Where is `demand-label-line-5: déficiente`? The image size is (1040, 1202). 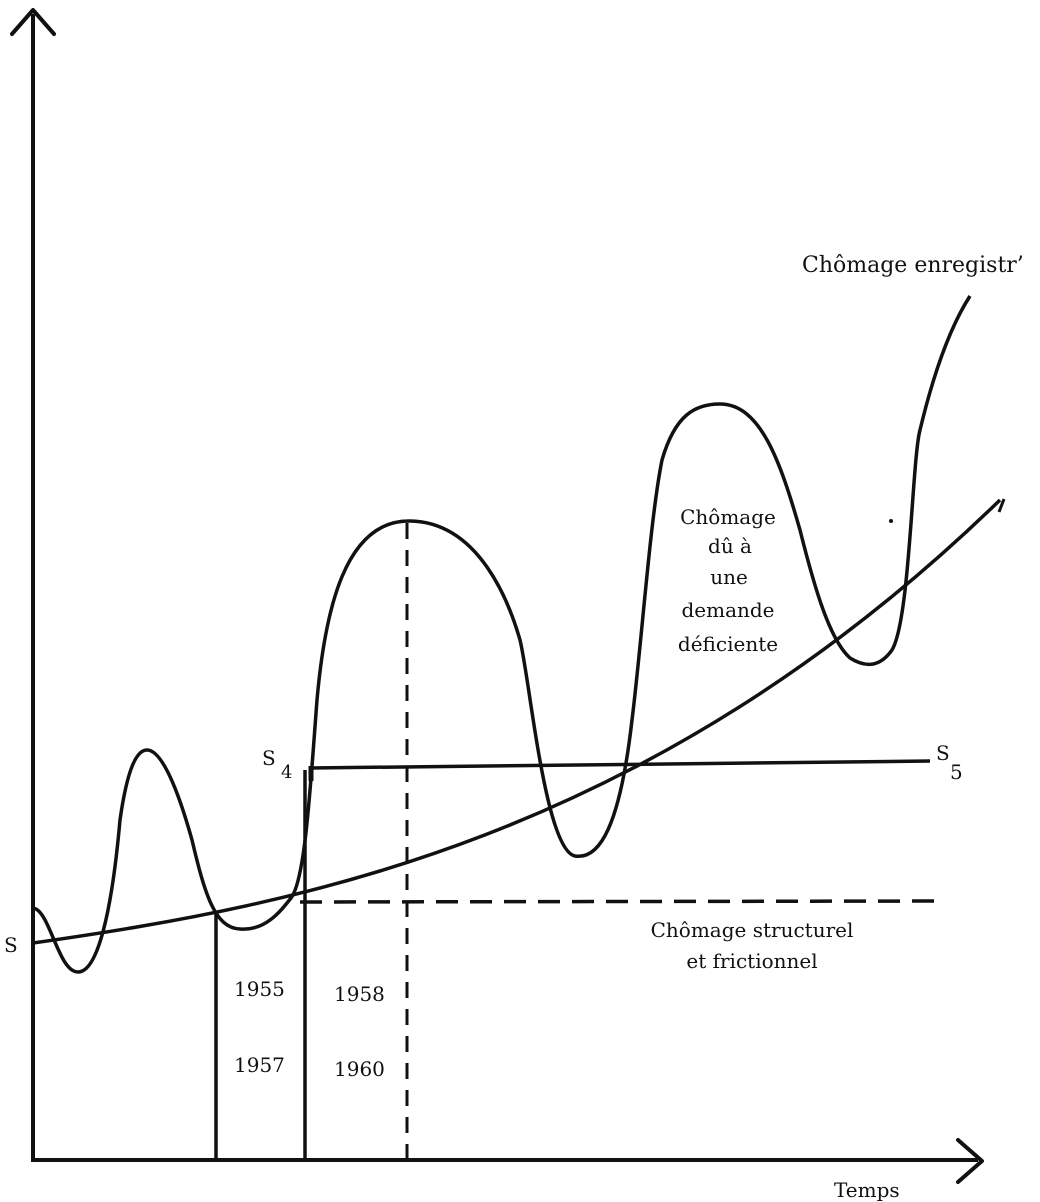 demand-label-line-5: déficiente is located at coordinates (728, 644).